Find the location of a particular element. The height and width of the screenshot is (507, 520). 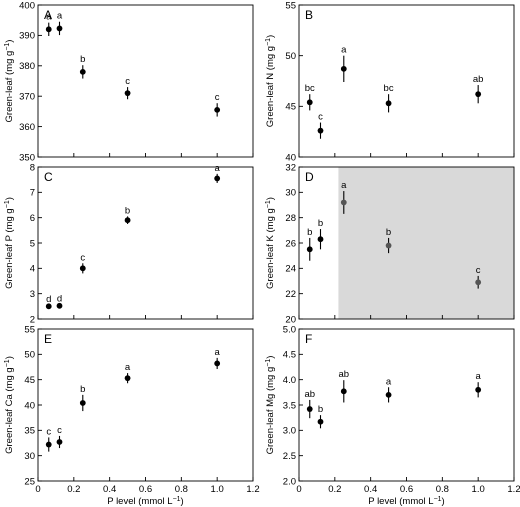

panel-label: C is located at coordinates (48, 177).